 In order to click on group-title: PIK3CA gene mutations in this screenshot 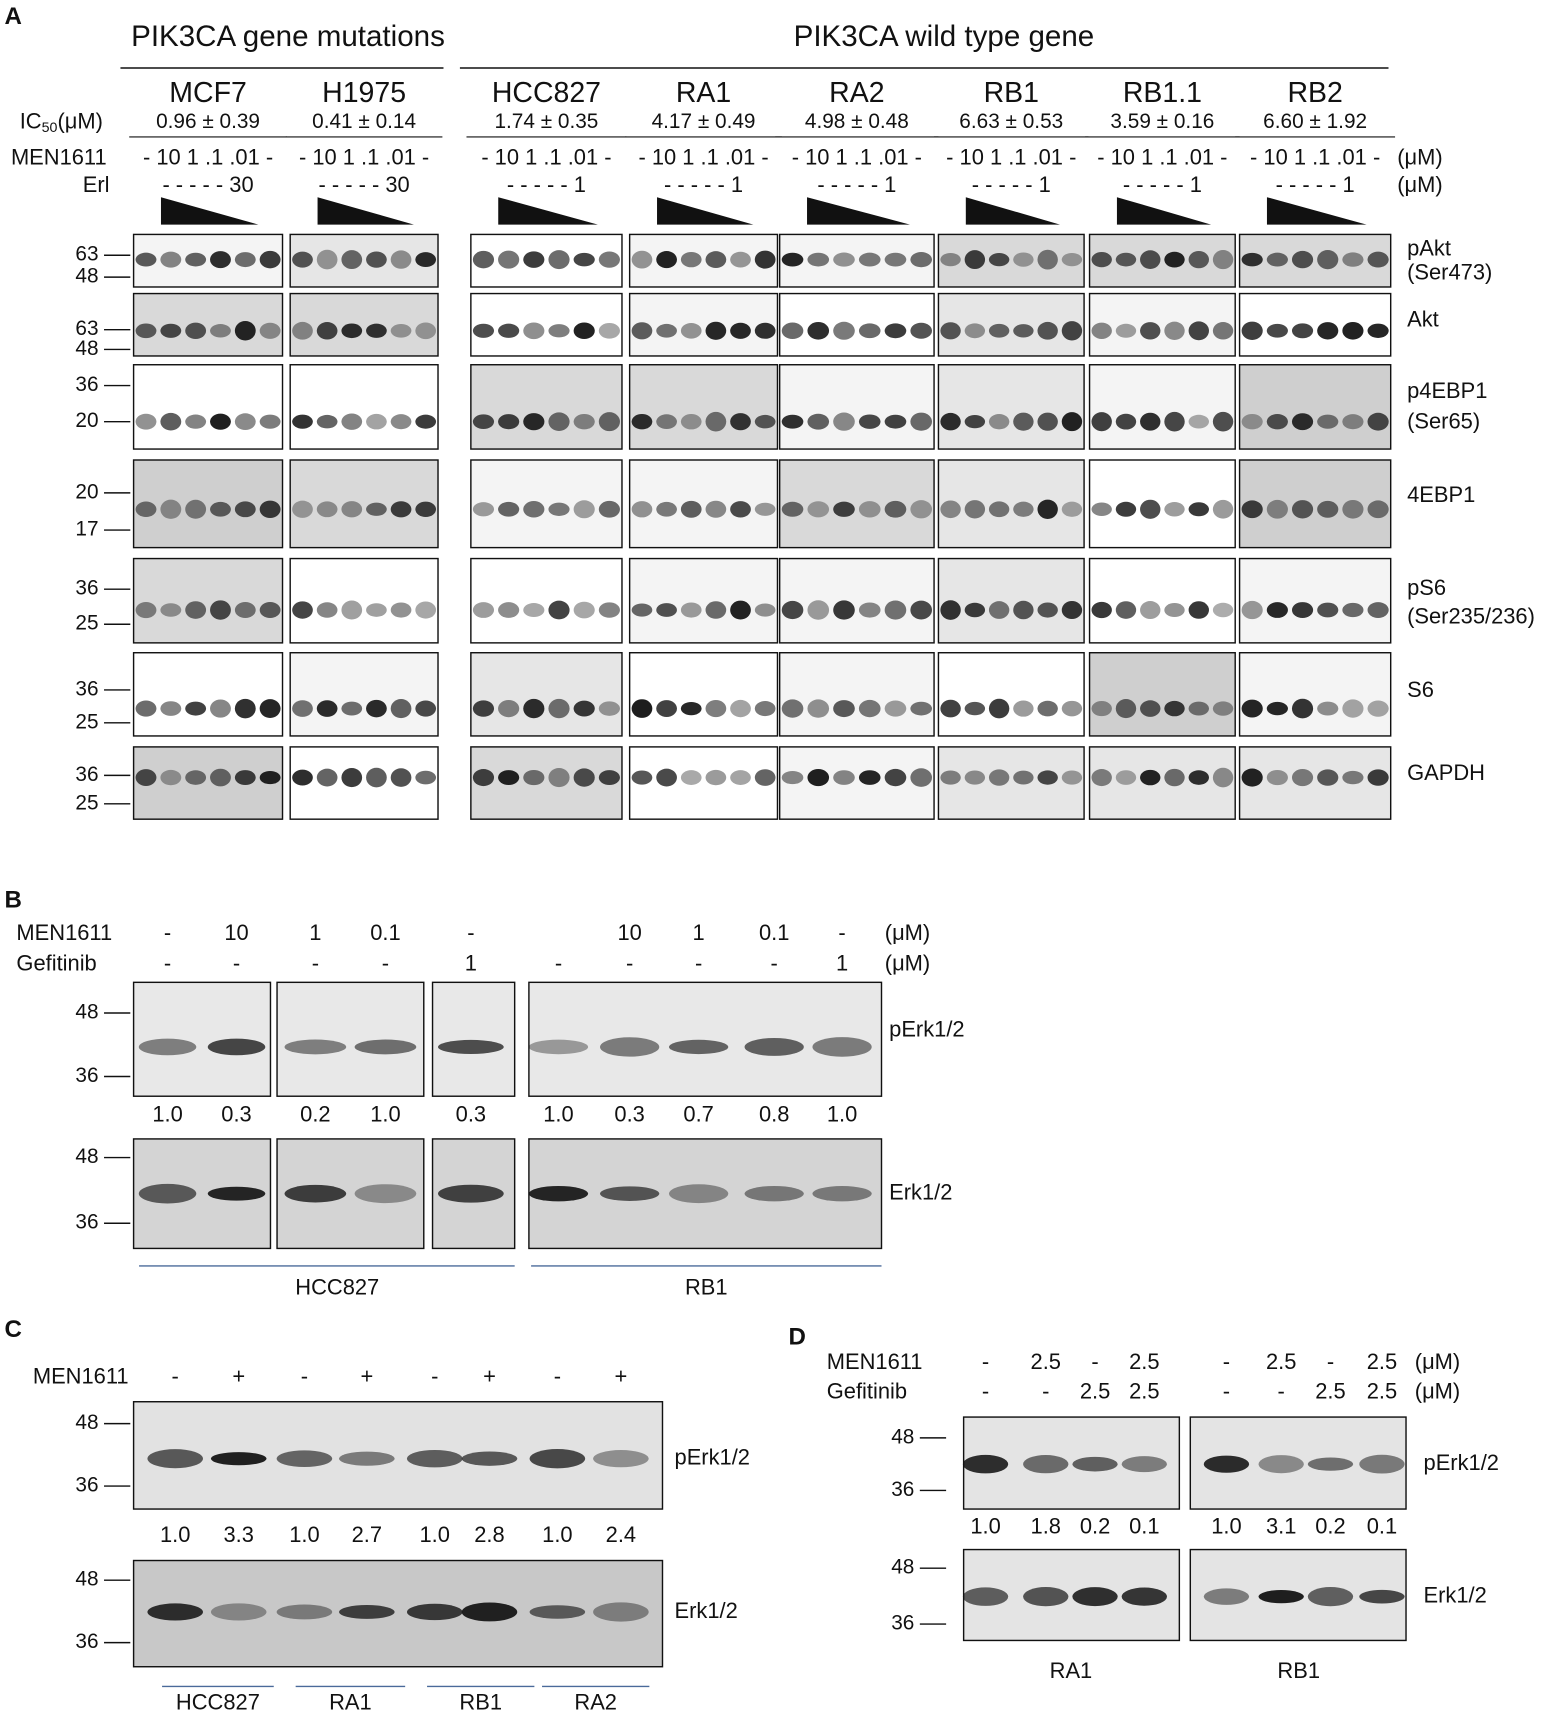, I will do `click(288, 36)`.